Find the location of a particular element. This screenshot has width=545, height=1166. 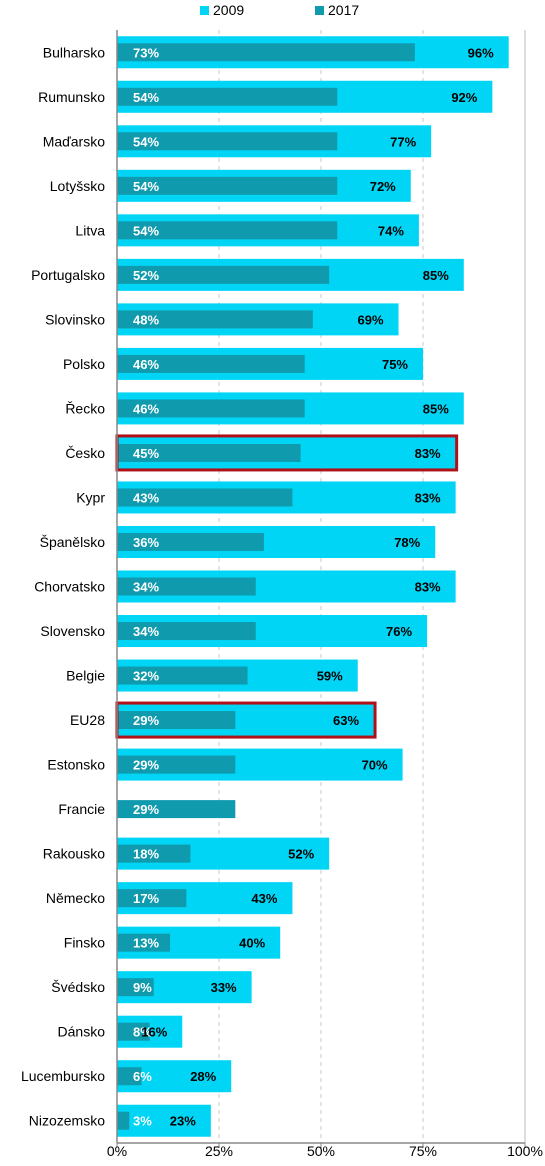

x-tick-label: 0% is located at coordinates (117, 1151).